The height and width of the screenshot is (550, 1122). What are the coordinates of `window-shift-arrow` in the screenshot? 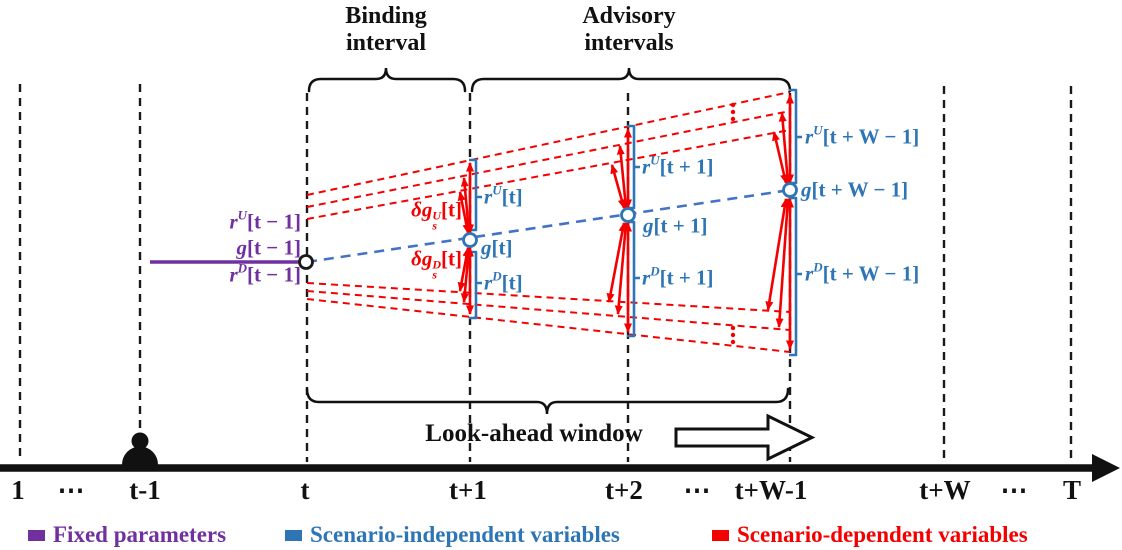 It's located at (745, 437).